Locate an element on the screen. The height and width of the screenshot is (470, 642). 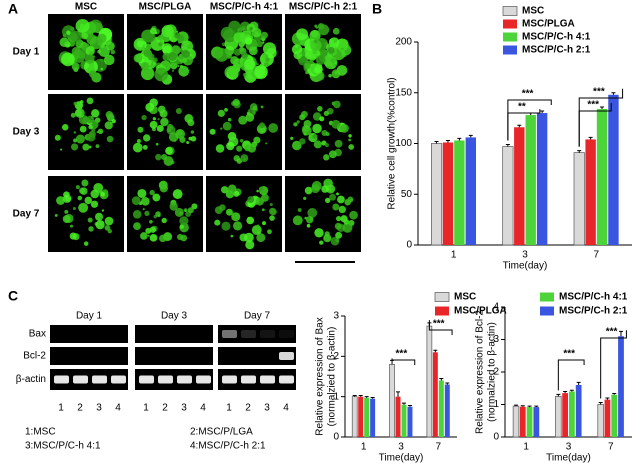
row-label: Day 1 is located at coordinates (26, 52).